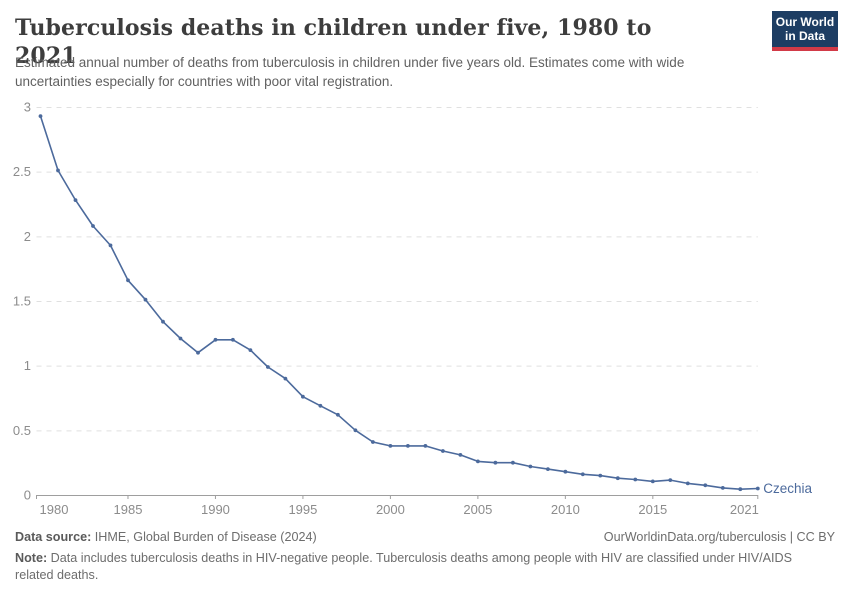  What do you see at coordinates (204, 537) in the screenshot?
I see `data-source-text: IHME, Global Burden of Disease (2024)` at bounding box center [204, 537].